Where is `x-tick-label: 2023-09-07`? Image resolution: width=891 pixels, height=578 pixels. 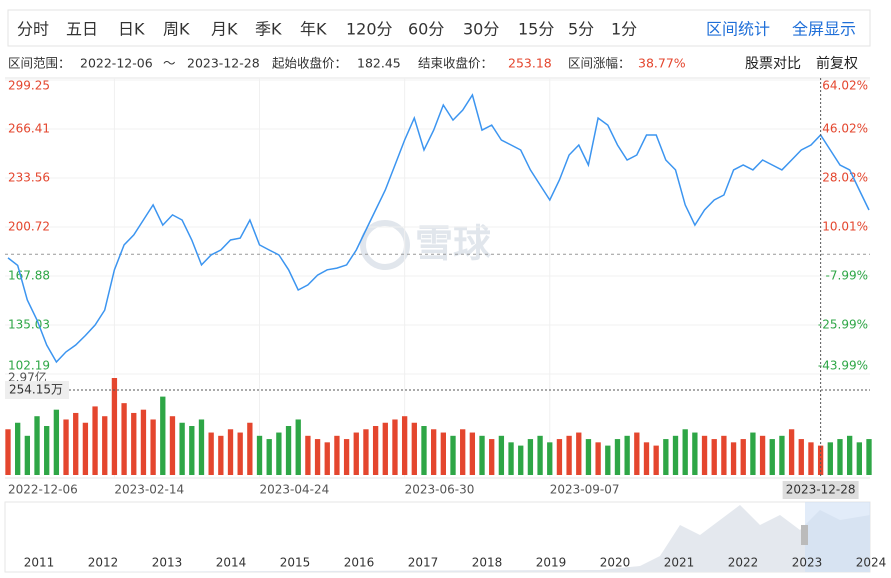 x-tick-label: 2023-09-07 is located at coordinates (585, 490).